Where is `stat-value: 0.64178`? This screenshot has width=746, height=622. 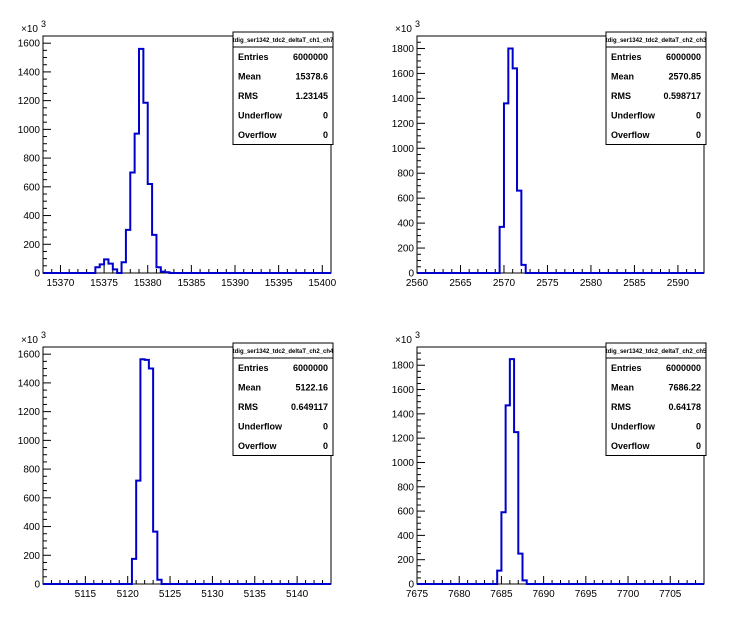 stat-value: 0.64178 is located at coordinates (684, 407).